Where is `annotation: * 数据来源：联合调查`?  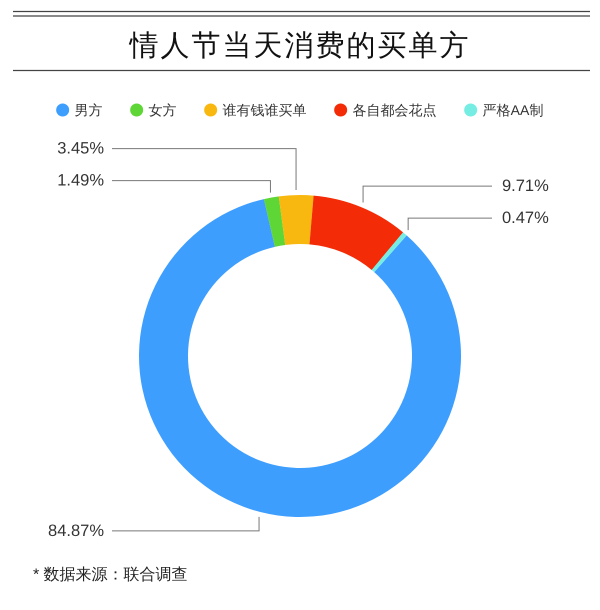
annotation: * 数据来源：联合调查 is located at coordinates (110, 575).